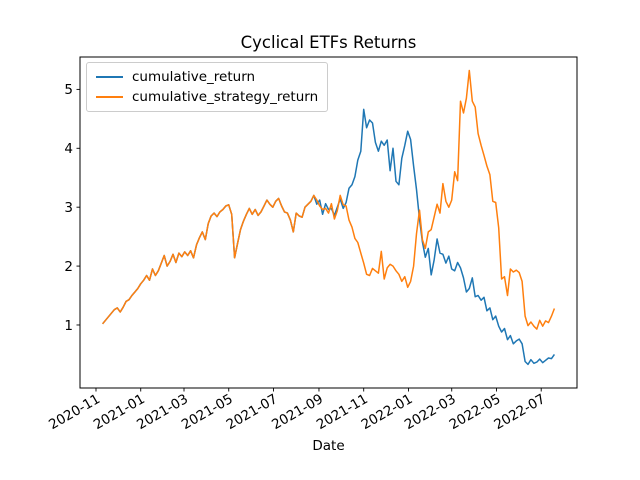 This screenshot has width=640, height=480. Describe the element at coordinates (68, 90) in the screenshot. I see `y-tick-label: 5` at that location.